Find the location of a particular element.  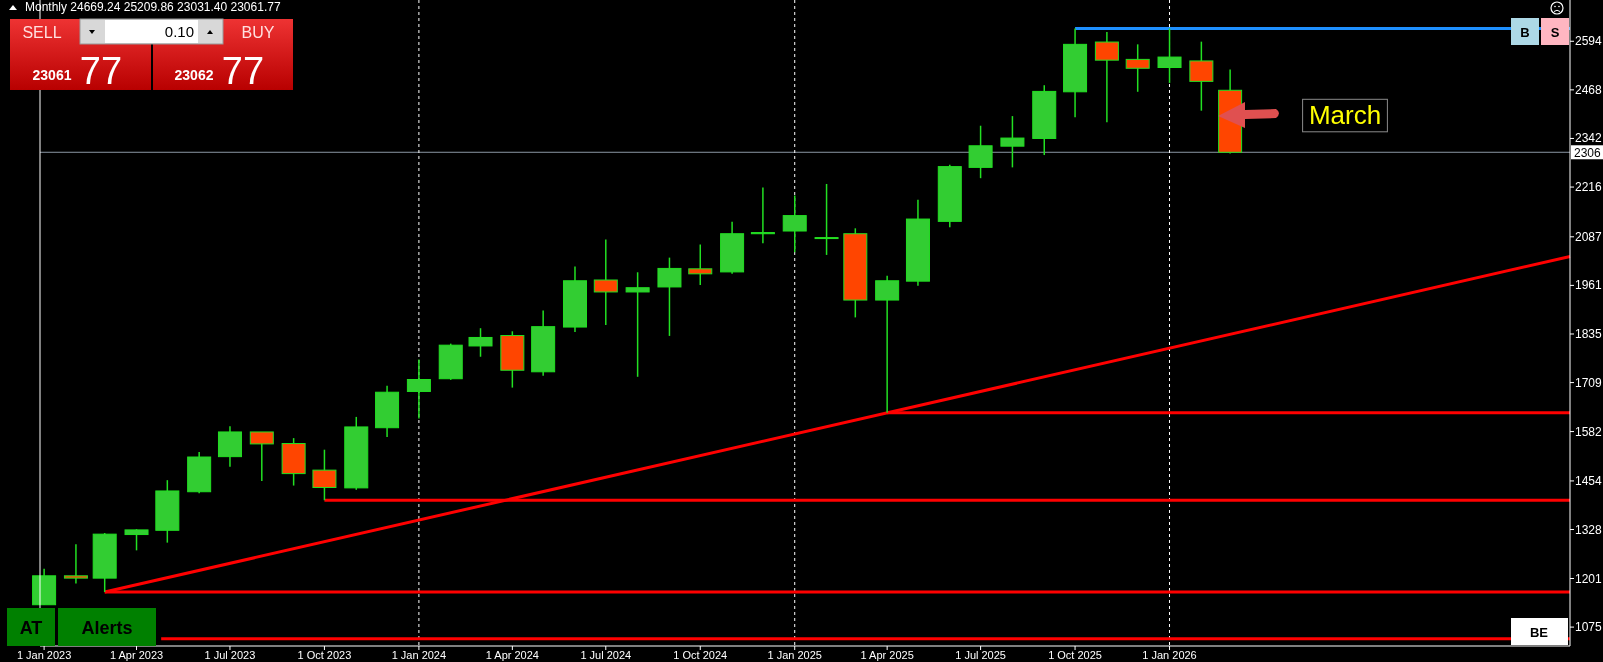

annotation: 23062 is located at coordinates (194, 75).